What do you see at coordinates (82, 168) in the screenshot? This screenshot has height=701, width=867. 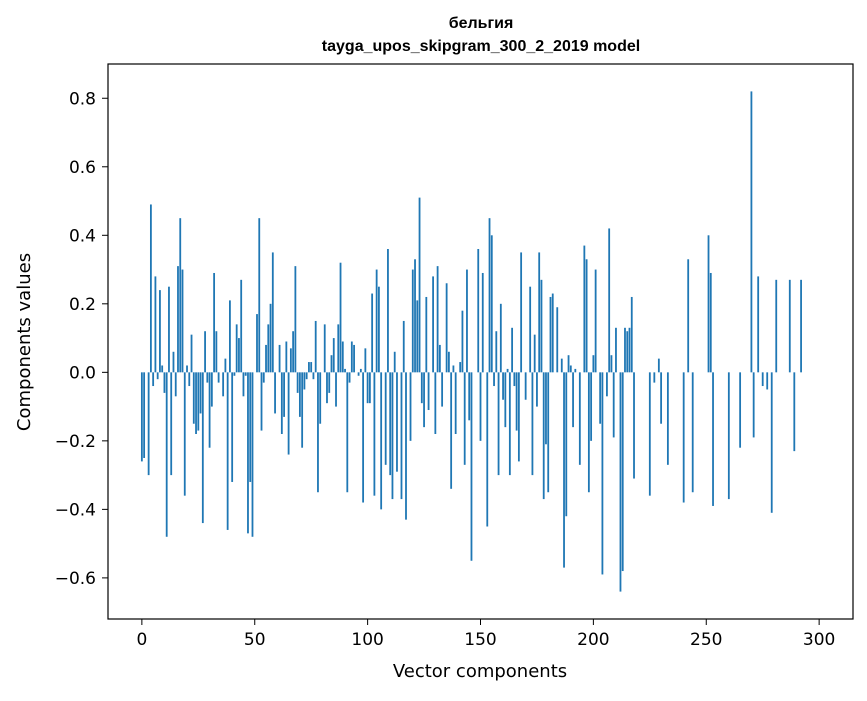 I see `y-tick-label: 0.6` at bounding box center [82, 168].